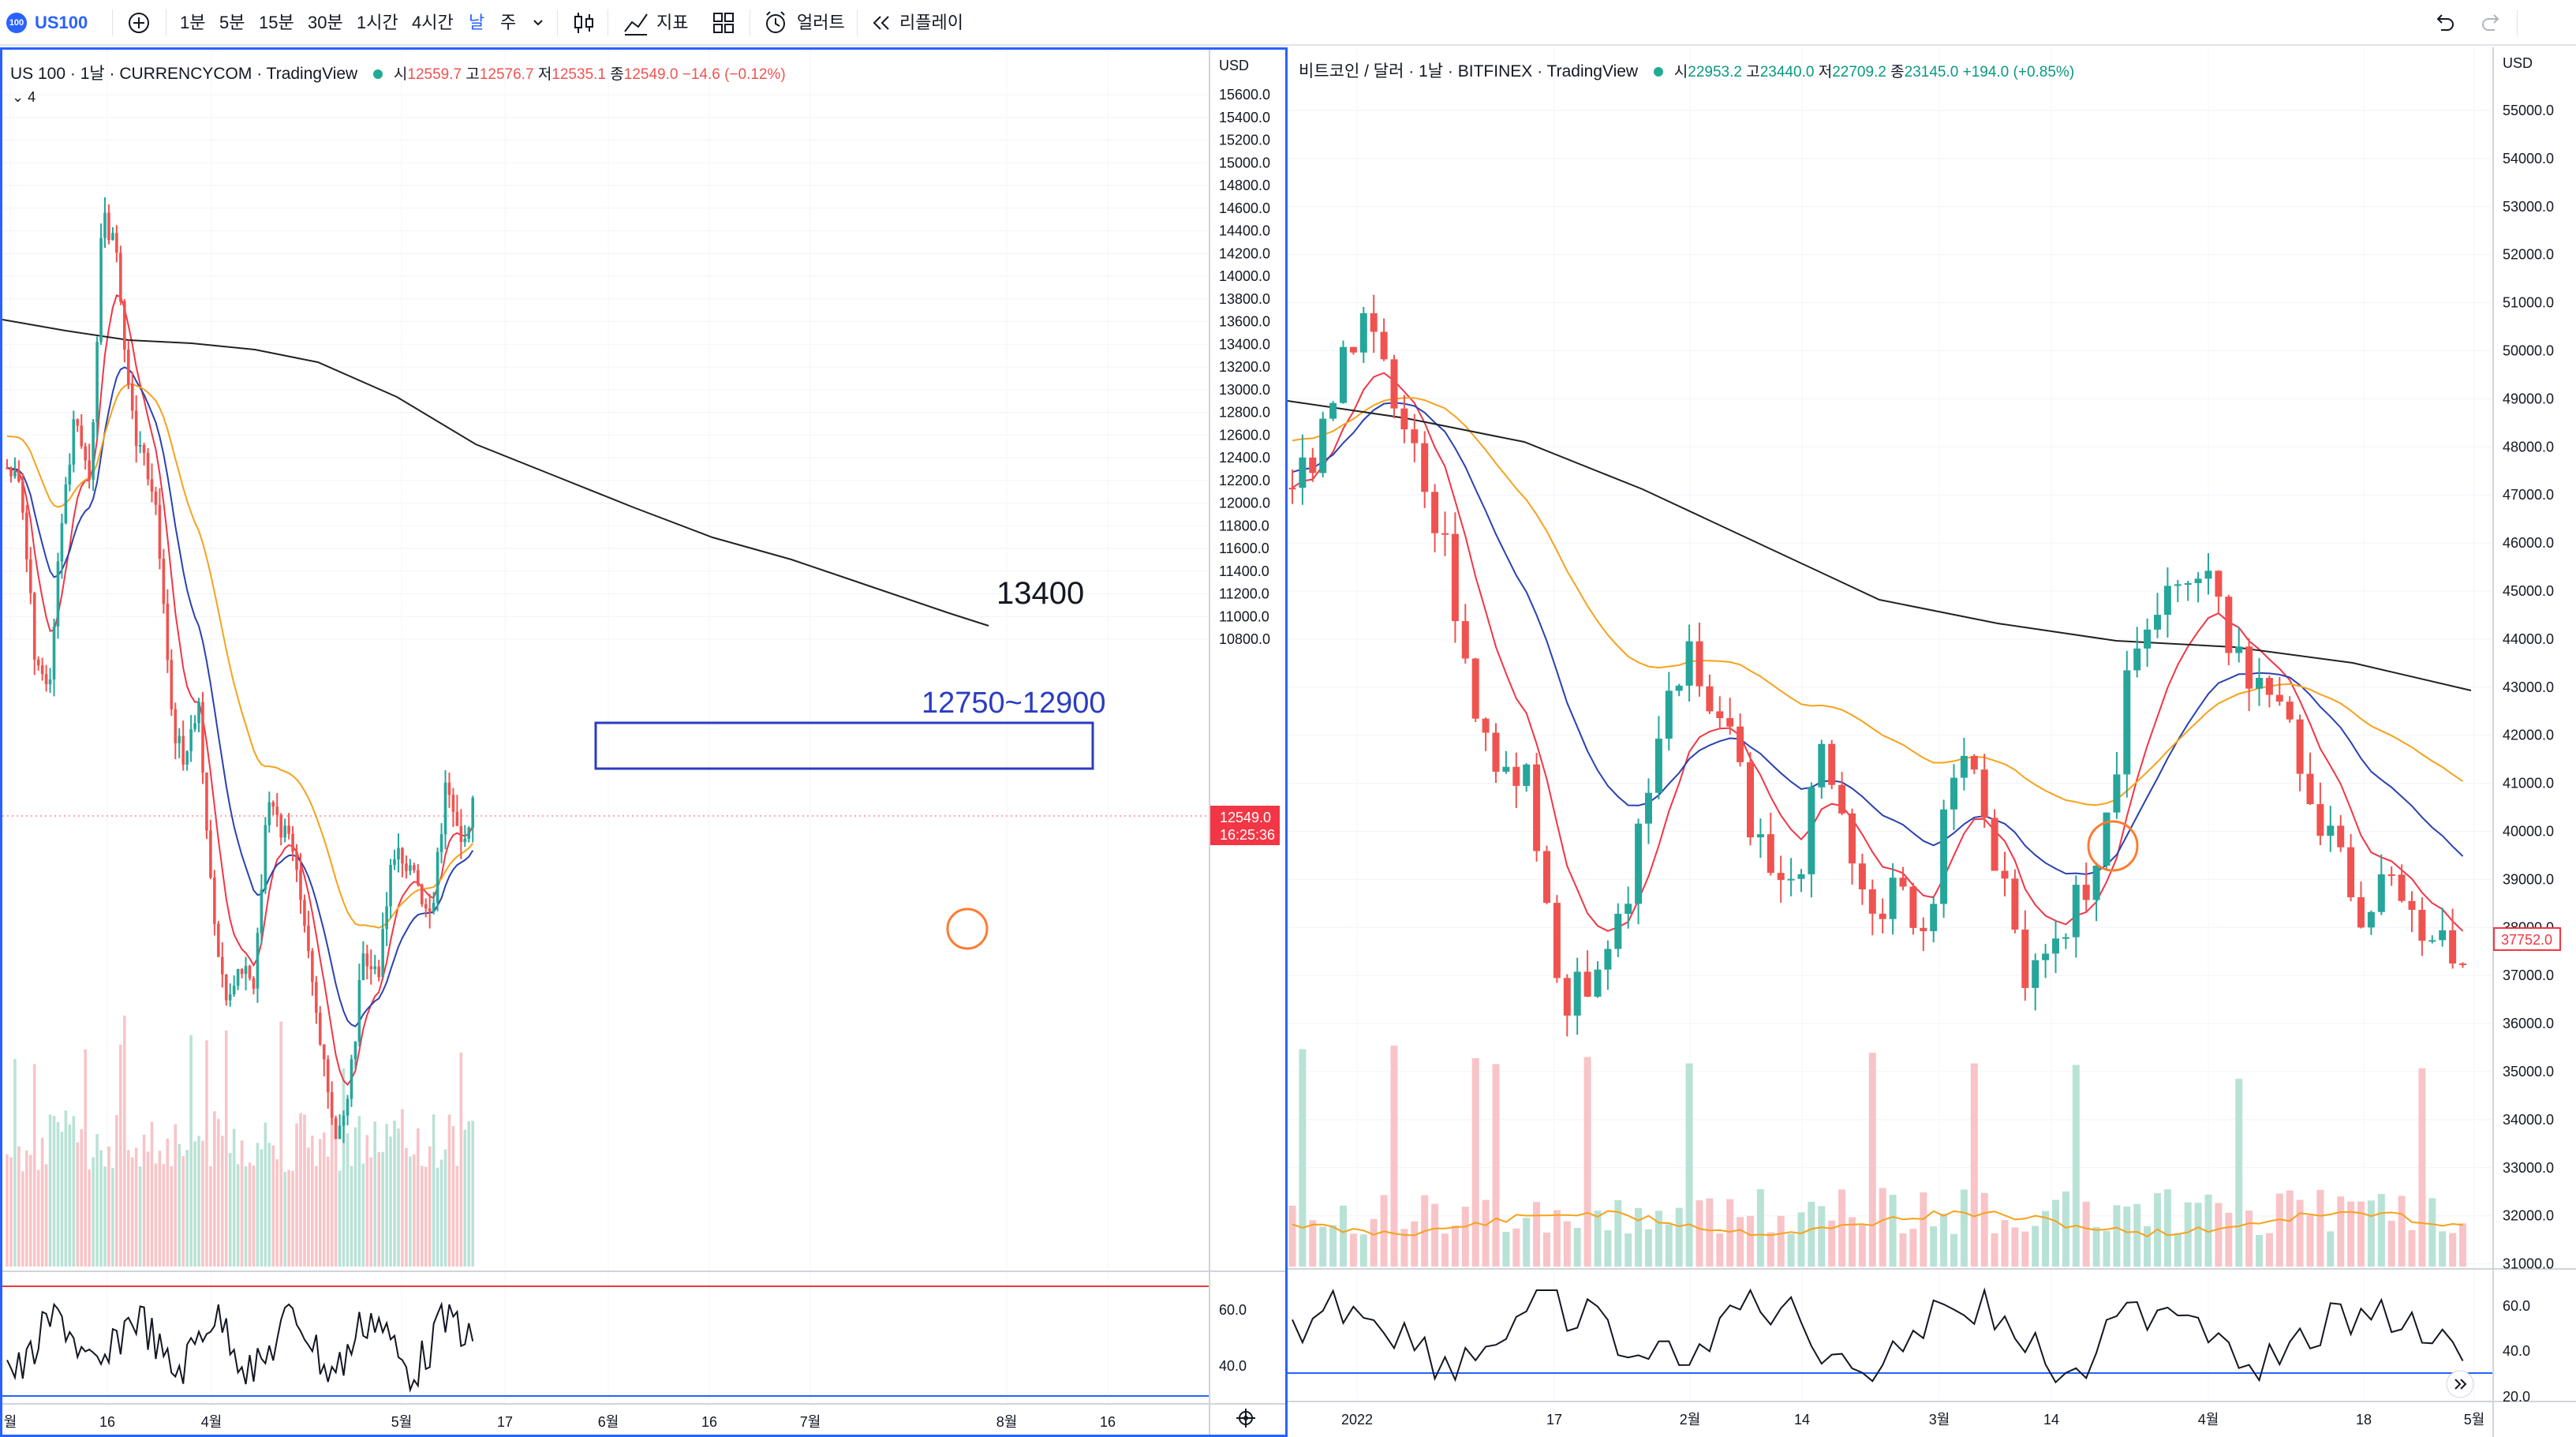  Describe the element at coordinates (193, 23) in the screenshot. I see `interval-1m: 1분` at that location.